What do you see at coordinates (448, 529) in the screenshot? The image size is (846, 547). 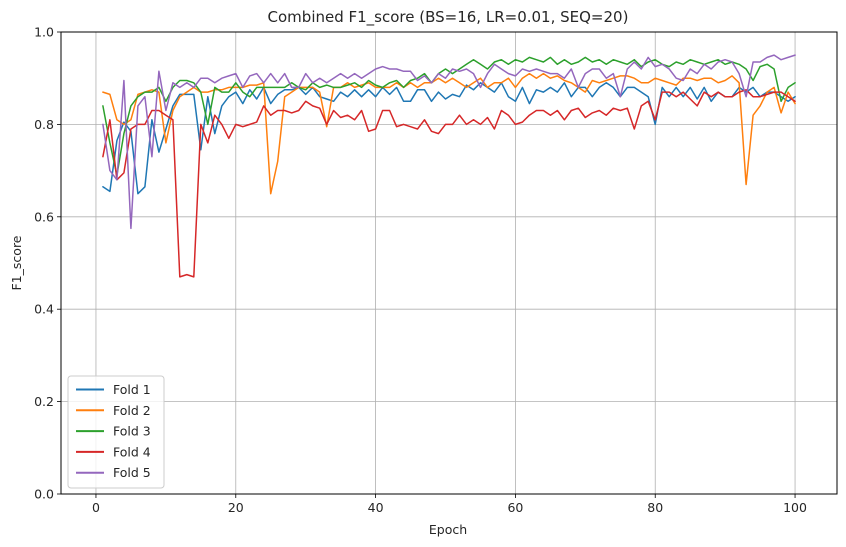 I see `x-axis-label: Epoch` at bounding box center [448, 529].